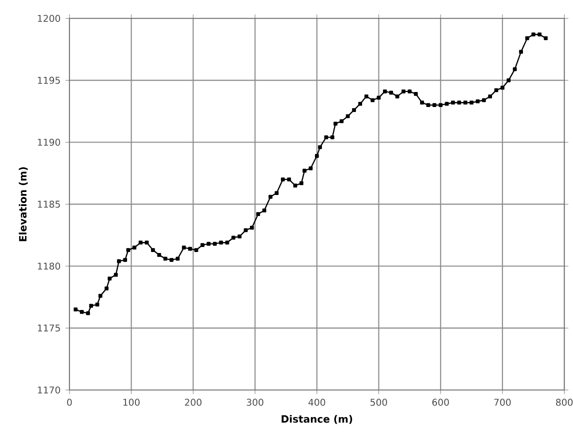 The height and width of the screenshot is (434, 573). What do you see at coordinates (317, 419) in the screenshot?
I see `x-axis-title: Distance (m)` at bounding box center [317, 419].